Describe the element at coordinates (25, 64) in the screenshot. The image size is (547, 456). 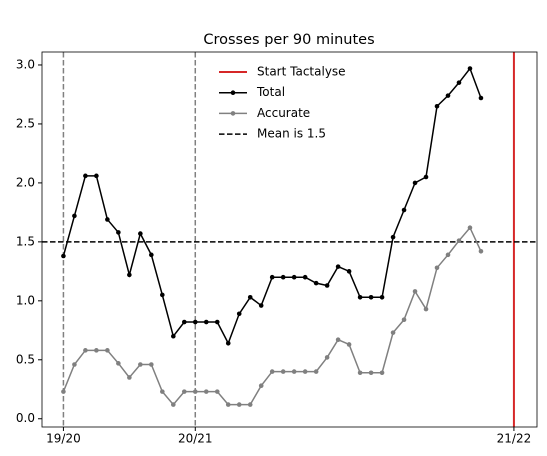
I see `y-tick-label: 3.0` at that location.